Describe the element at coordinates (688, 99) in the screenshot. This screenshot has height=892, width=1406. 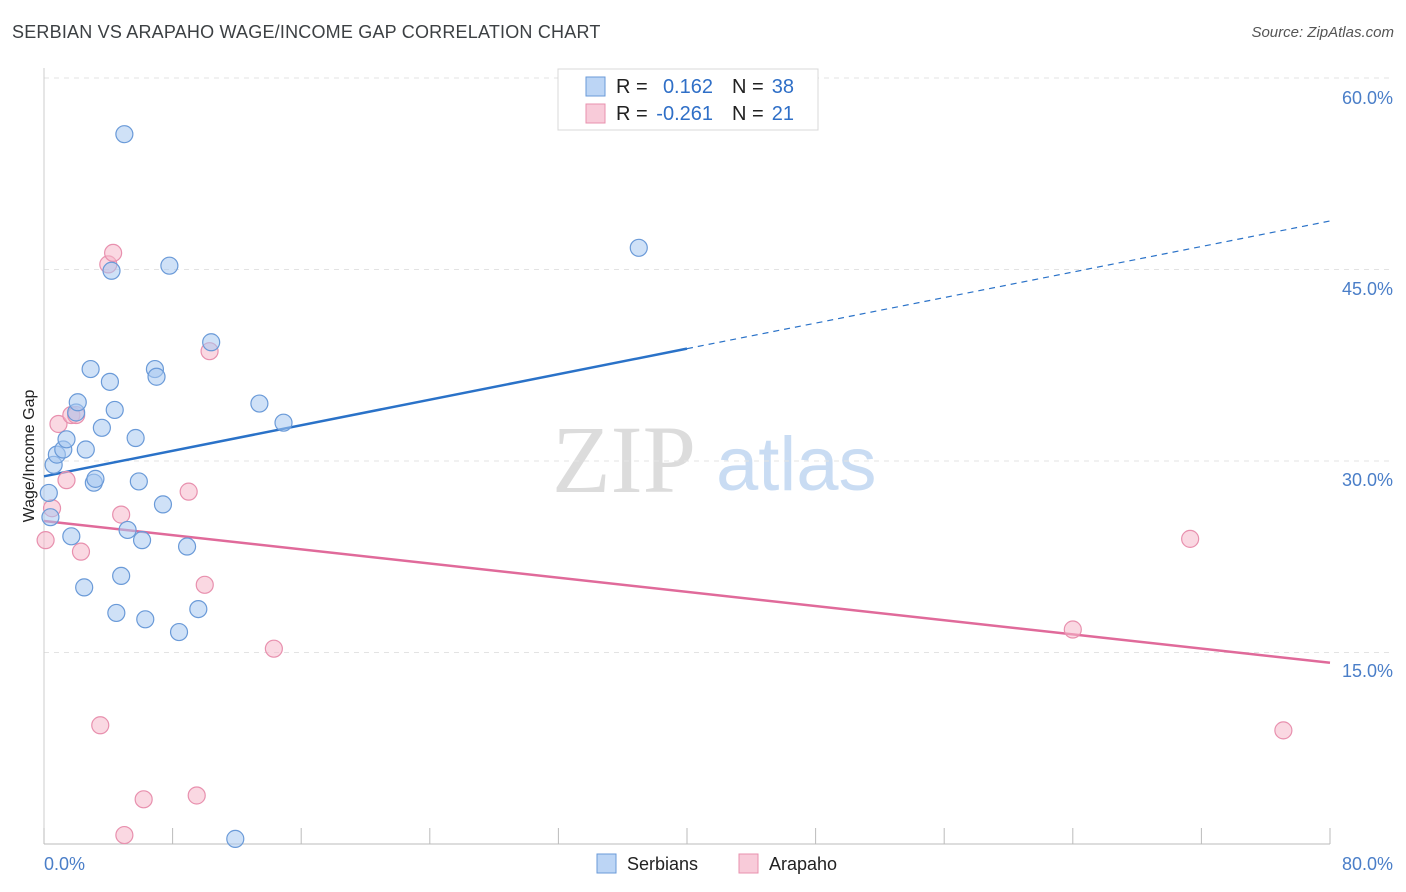
I see `stats-legend: R = 0.162 N = 38 R = -0.261 N = 21` at that location.